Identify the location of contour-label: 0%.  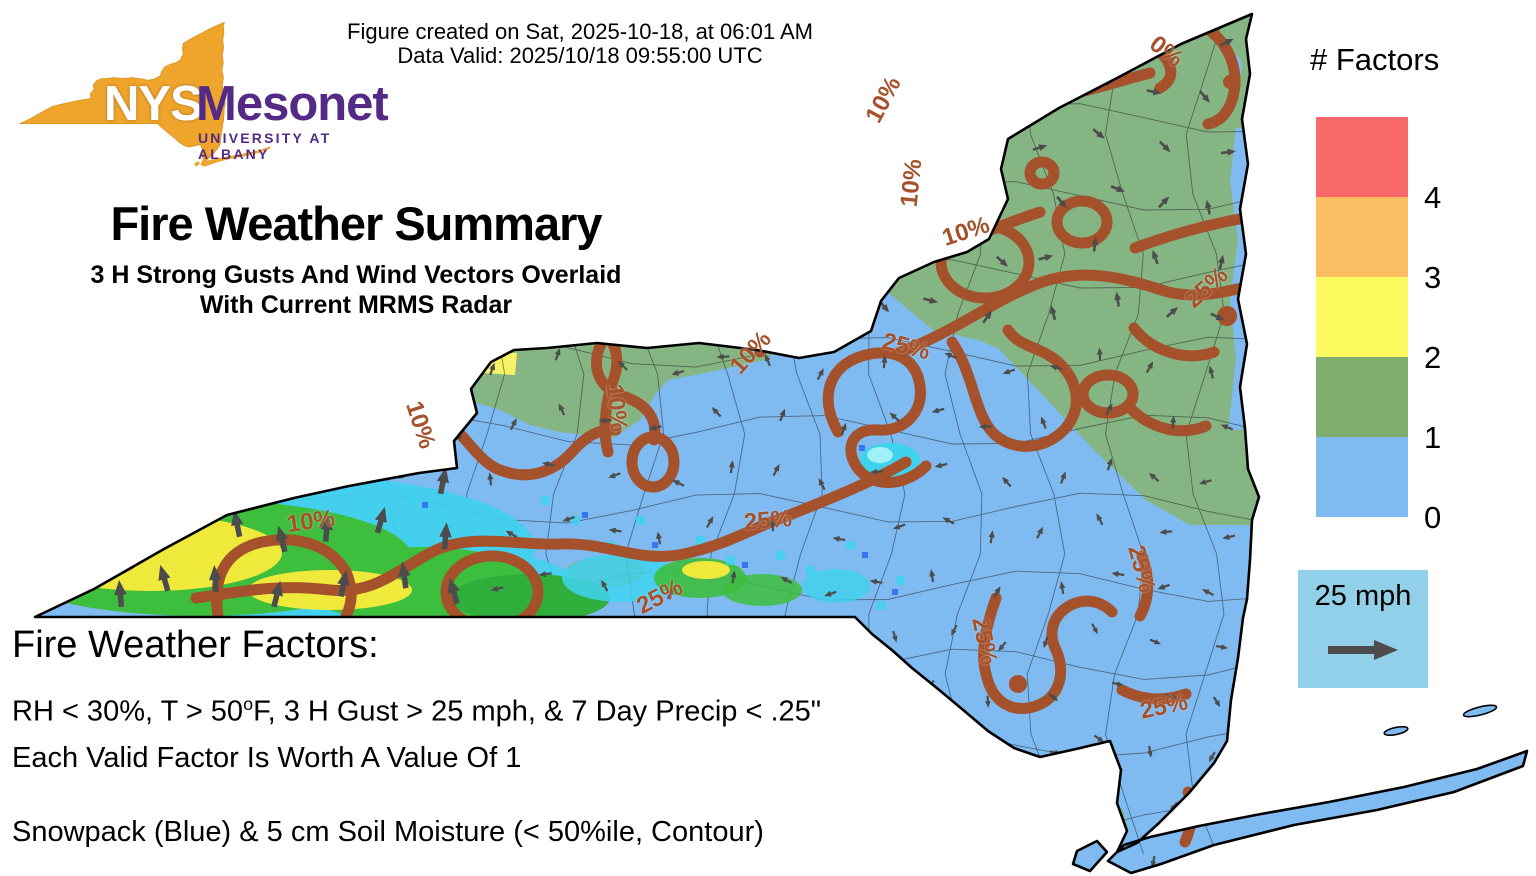
(1166, 51).